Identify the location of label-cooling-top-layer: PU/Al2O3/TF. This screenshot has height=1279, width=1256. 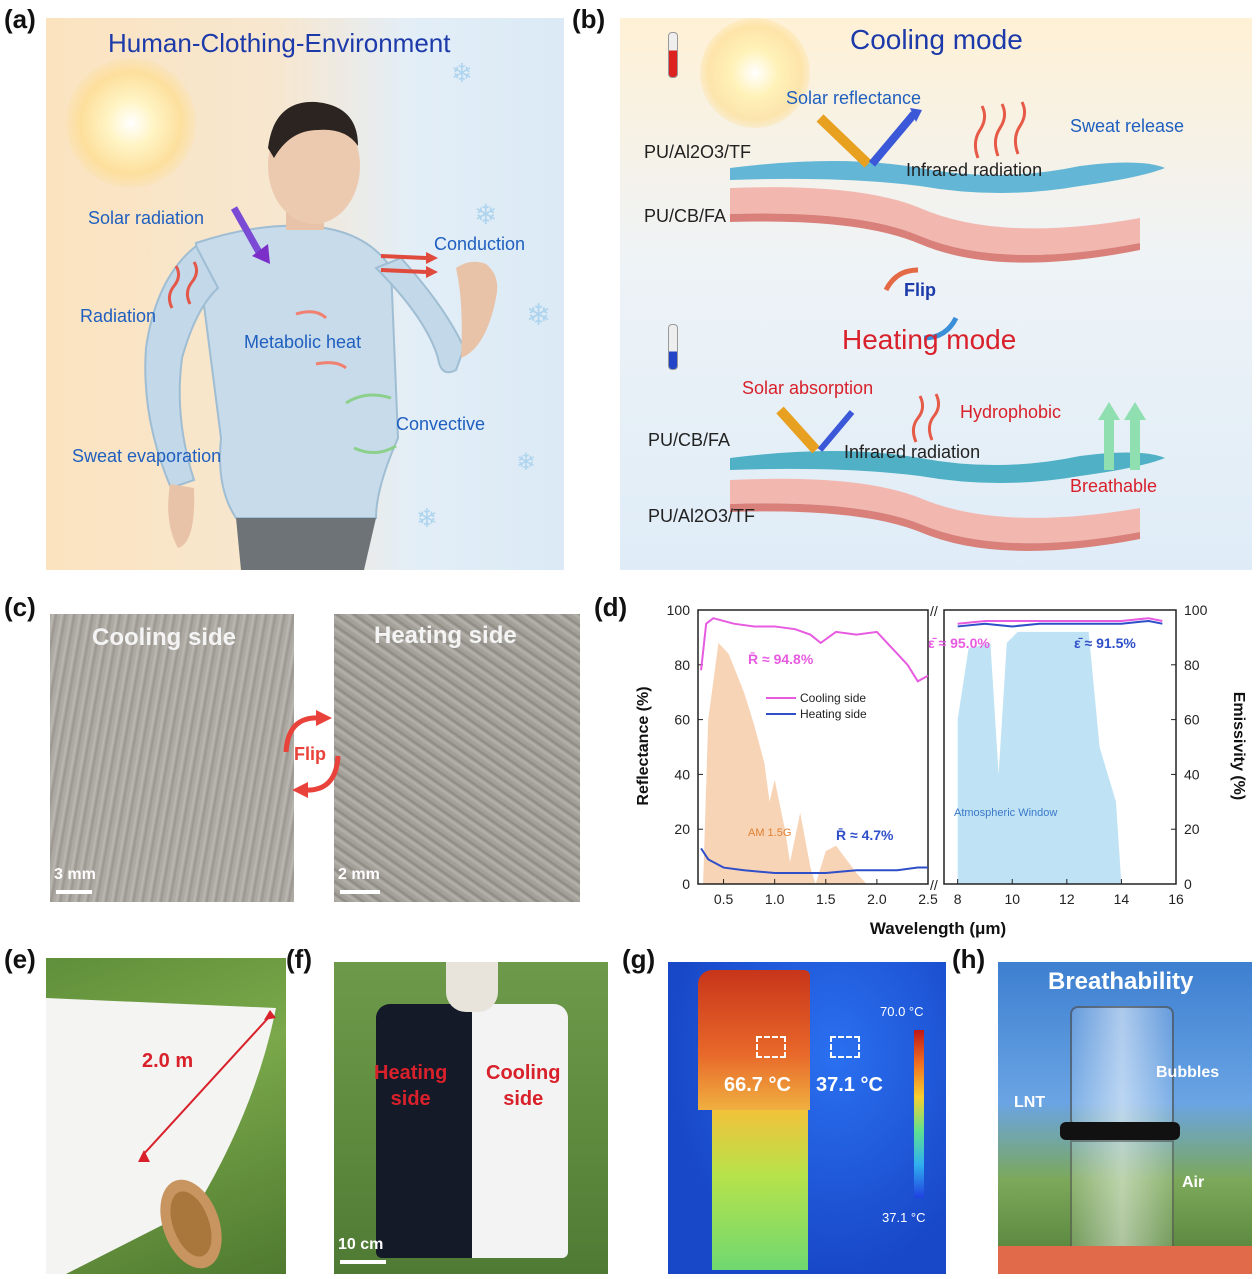
(698, 152).